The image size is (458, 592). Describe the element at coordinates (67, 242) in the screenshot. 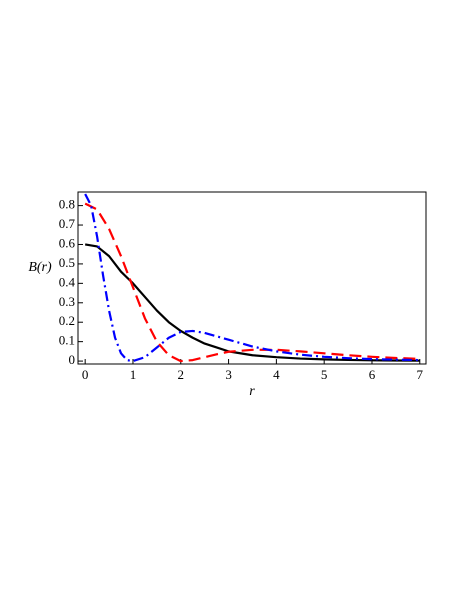

I see `y-tick-label: 0.6` at that location.